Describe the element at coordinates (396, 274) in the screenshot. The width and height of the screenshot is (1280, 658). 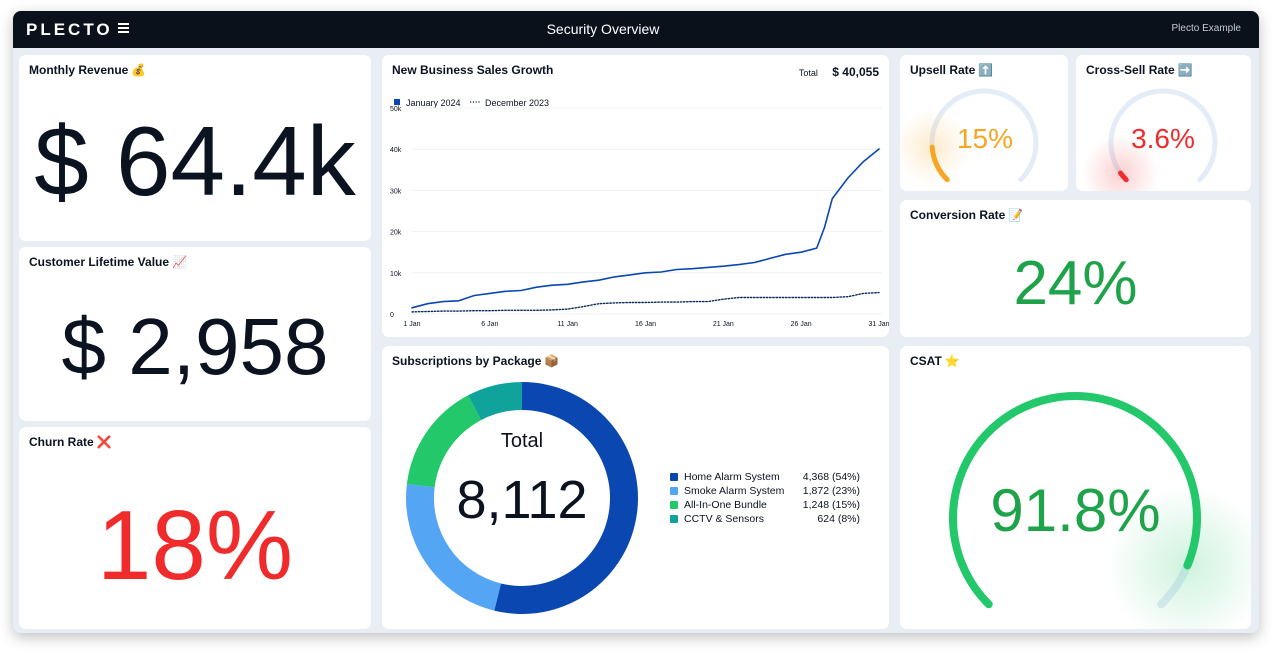
I see `y-tick-label: 10k` at that location.